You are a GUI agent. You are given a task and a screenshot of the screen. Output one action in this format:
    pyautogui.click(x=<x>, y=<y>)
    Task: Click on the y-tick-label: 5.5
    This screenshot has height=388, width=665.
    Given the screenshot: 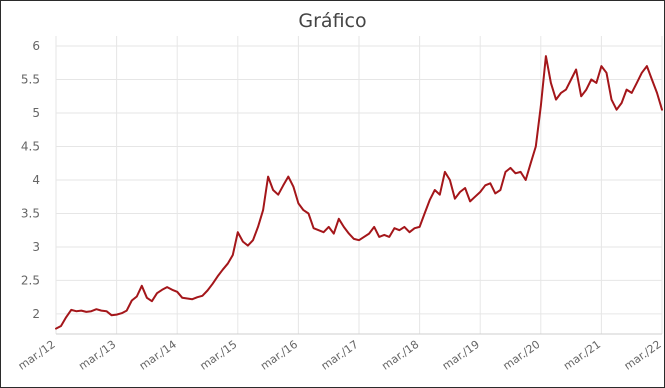 What is the action you would take?
    pyautogui.click(x=30, y=80)
    